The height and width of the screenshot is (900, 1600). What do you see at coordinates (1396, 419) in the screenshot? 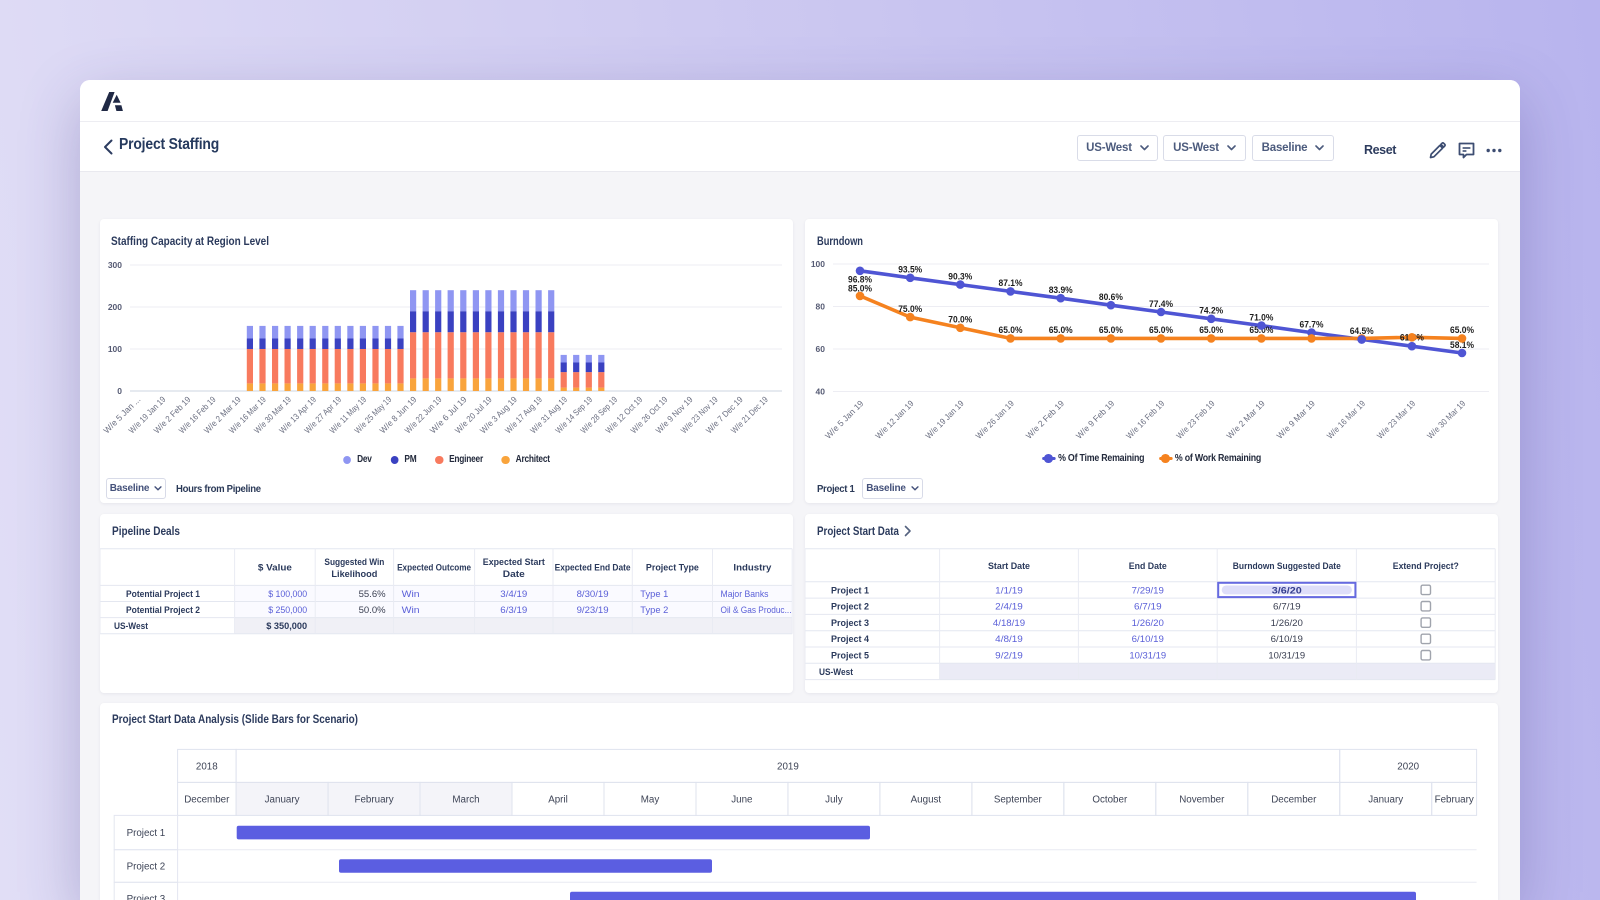
I see `svg-text: W/e 23 Mar 19` at bounding box center [1396, 419].